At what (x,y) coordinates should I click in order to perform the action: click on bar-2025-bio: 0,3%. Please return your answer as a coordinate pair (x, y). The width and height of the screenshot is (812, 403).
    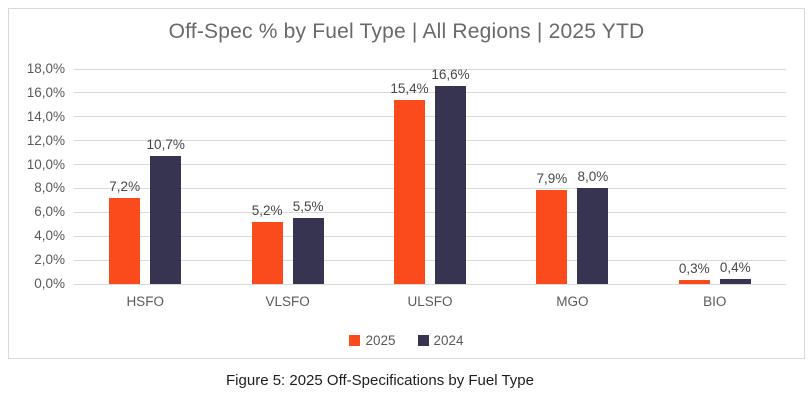
    Looking at the image, I should click on (694, 272).